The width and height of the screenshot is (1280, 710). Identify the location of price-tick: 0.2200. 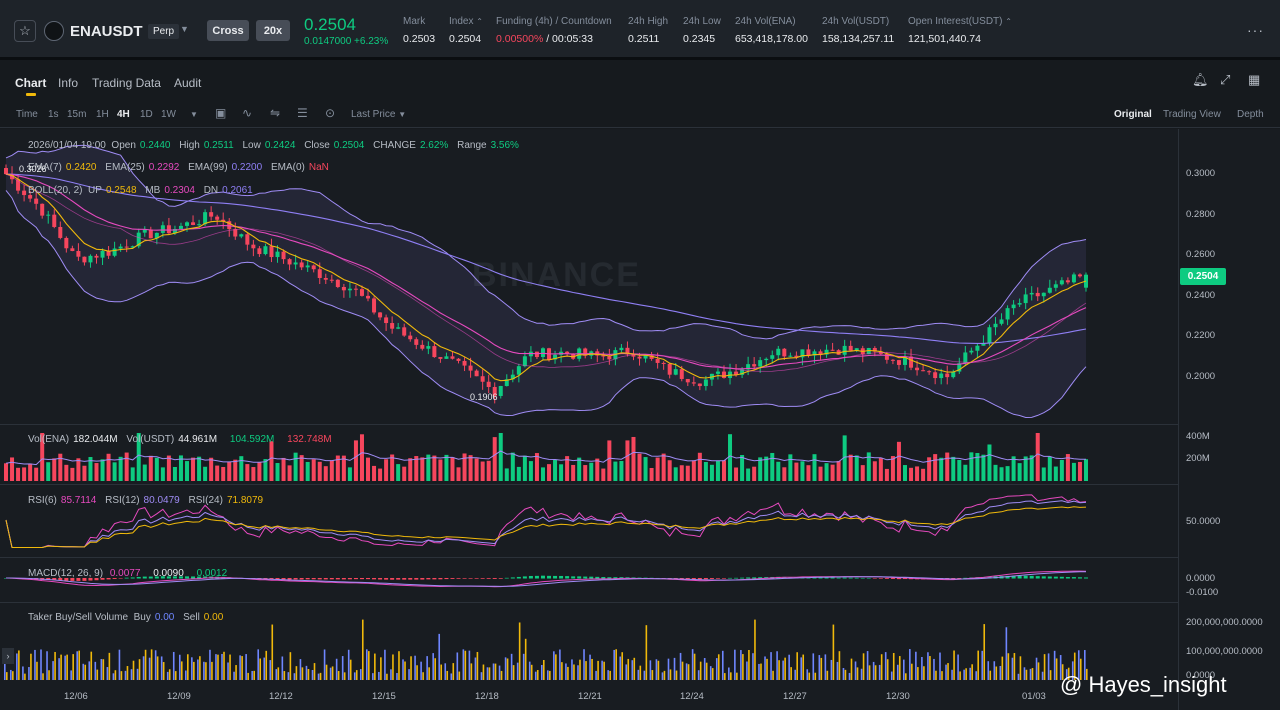
(1201, 335).